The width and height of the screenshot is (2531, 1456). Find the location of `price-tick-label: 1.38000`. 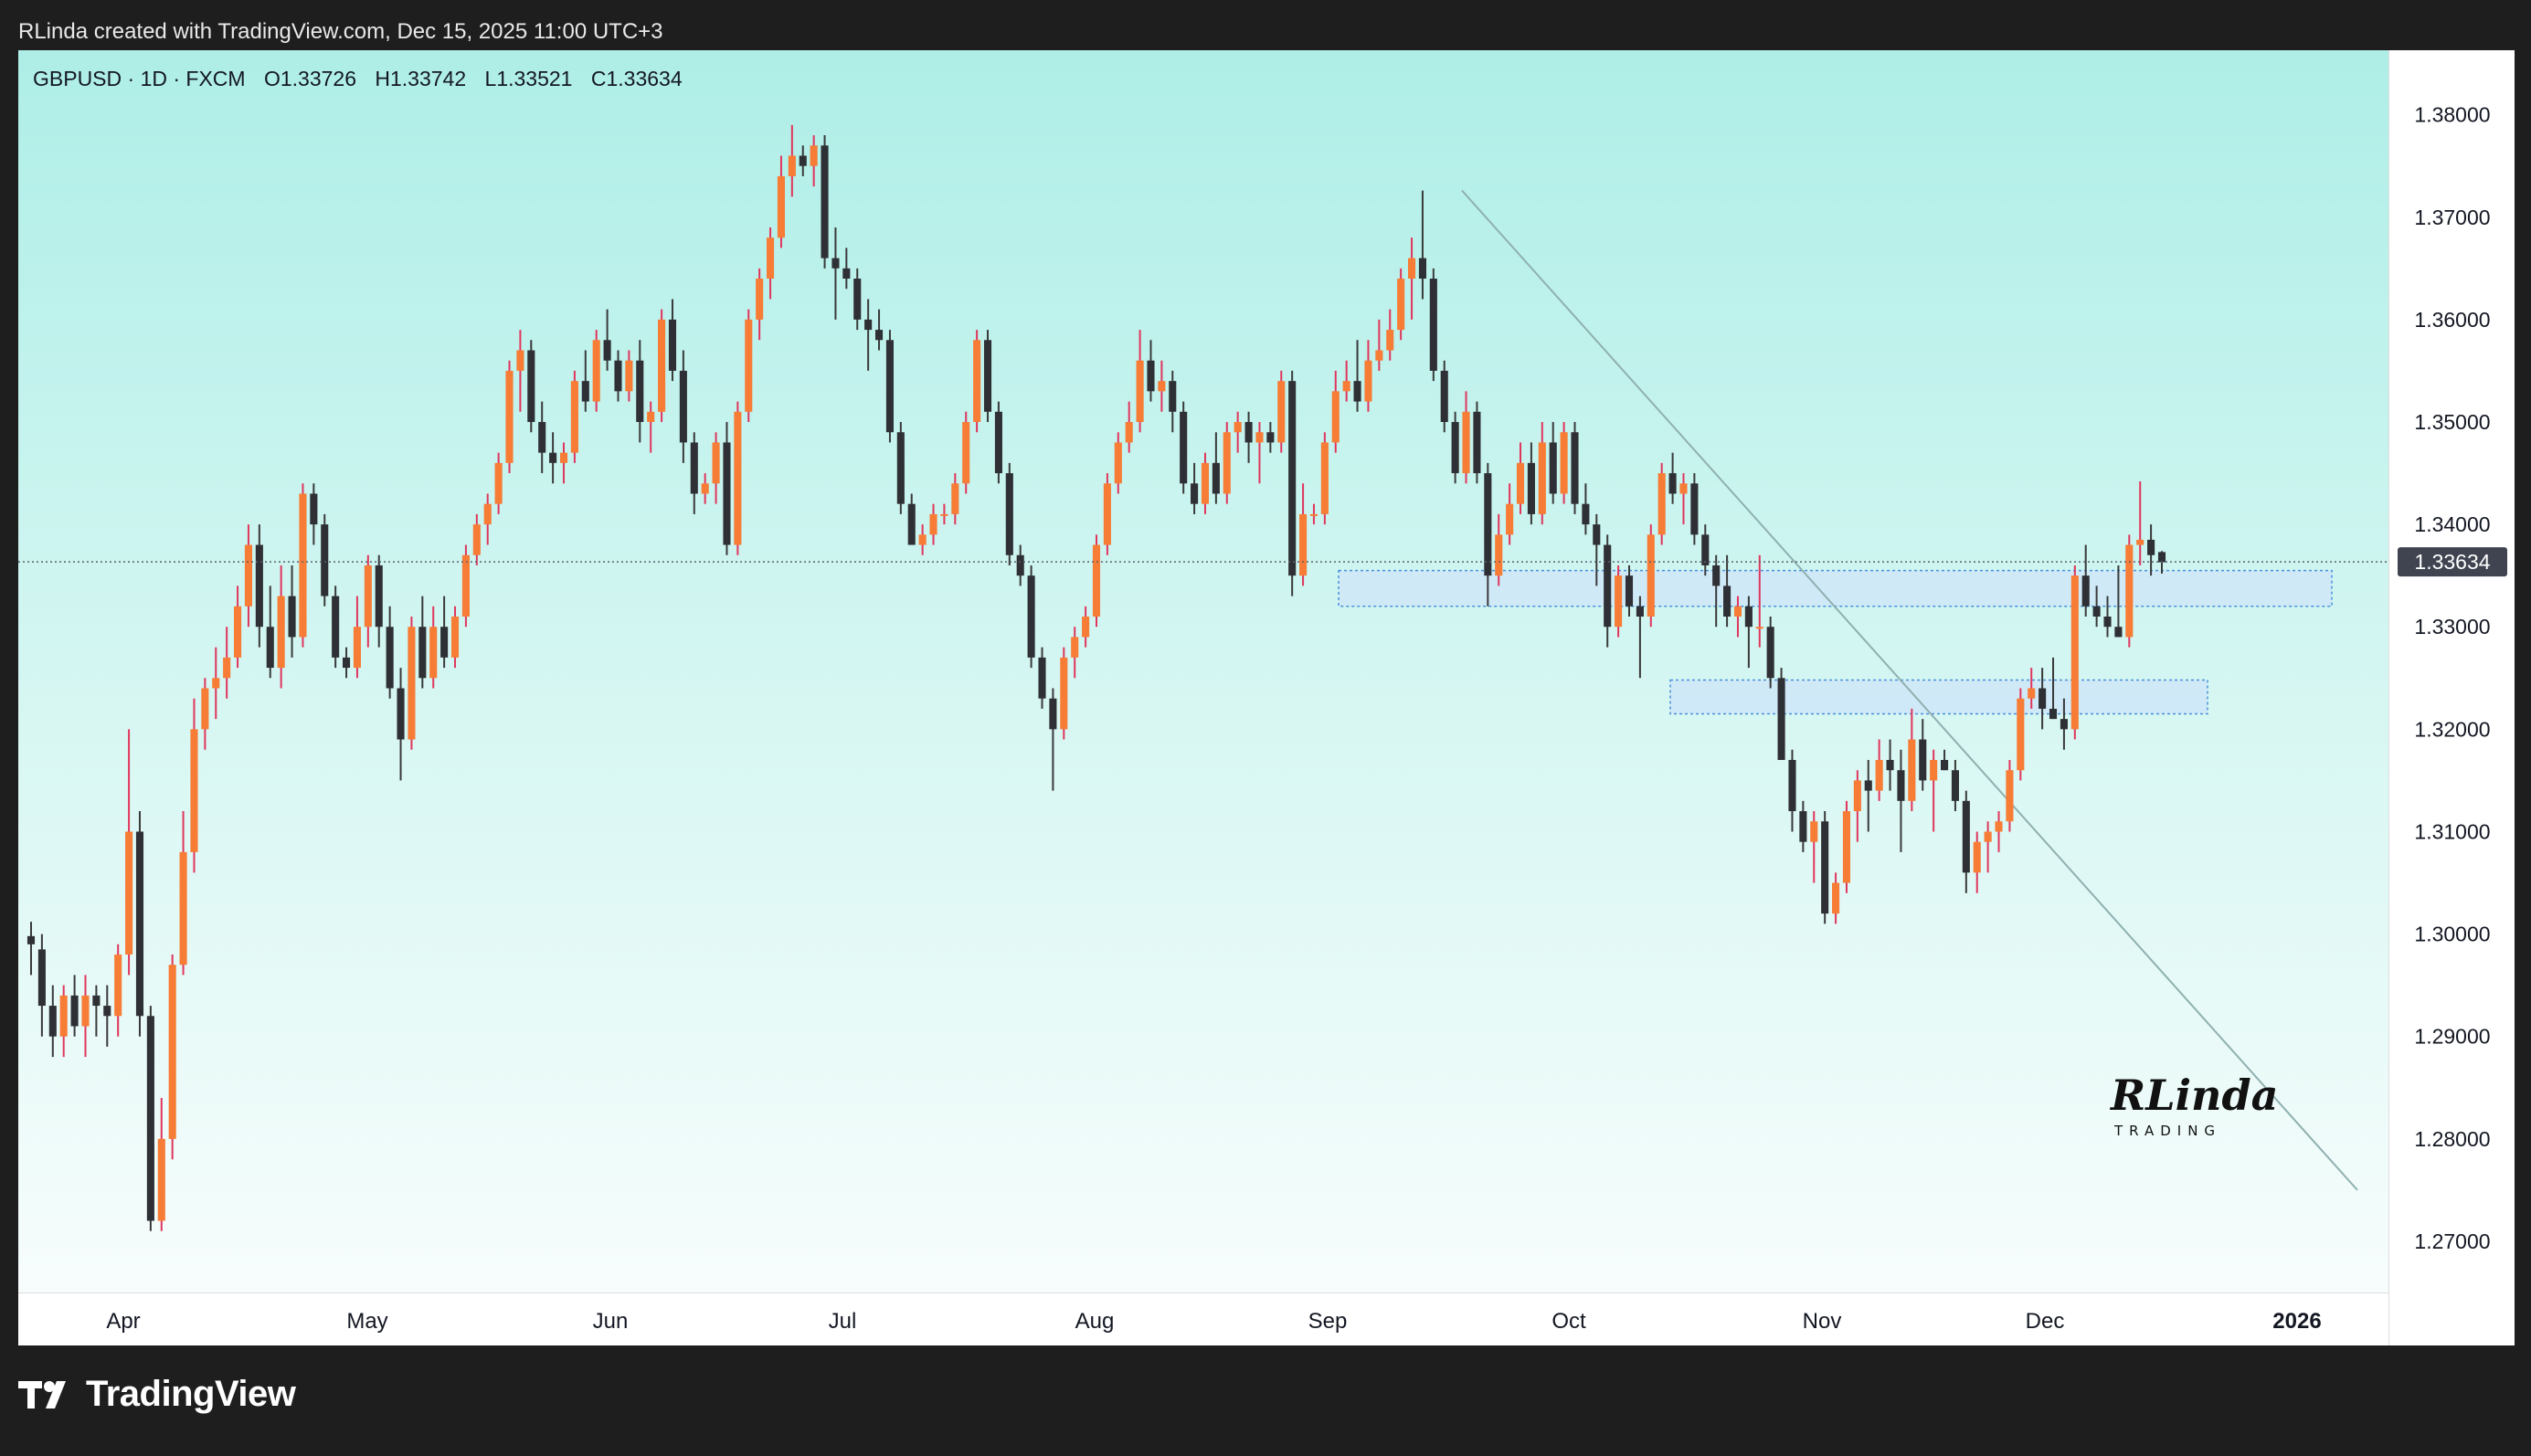

price-tick-label: 1.38000 is located at coordinates (2452, 115).